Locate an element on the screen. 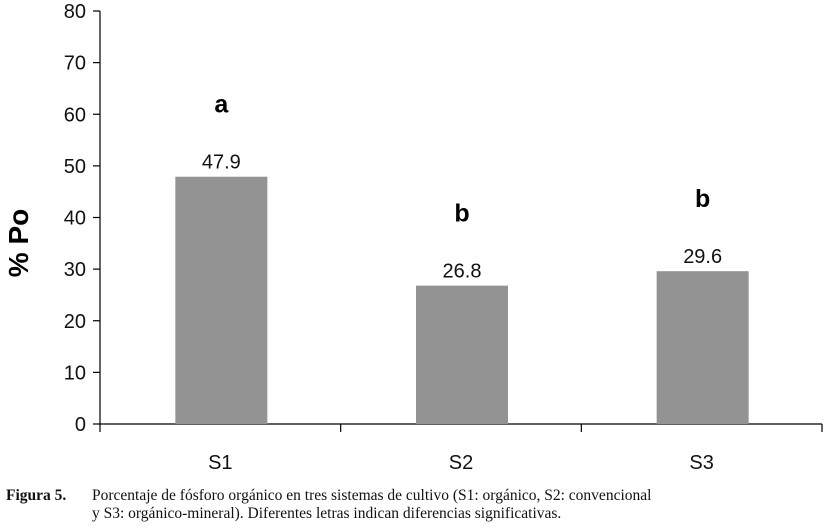  y-tick-label: 30 is located at coordinates (75, 270).